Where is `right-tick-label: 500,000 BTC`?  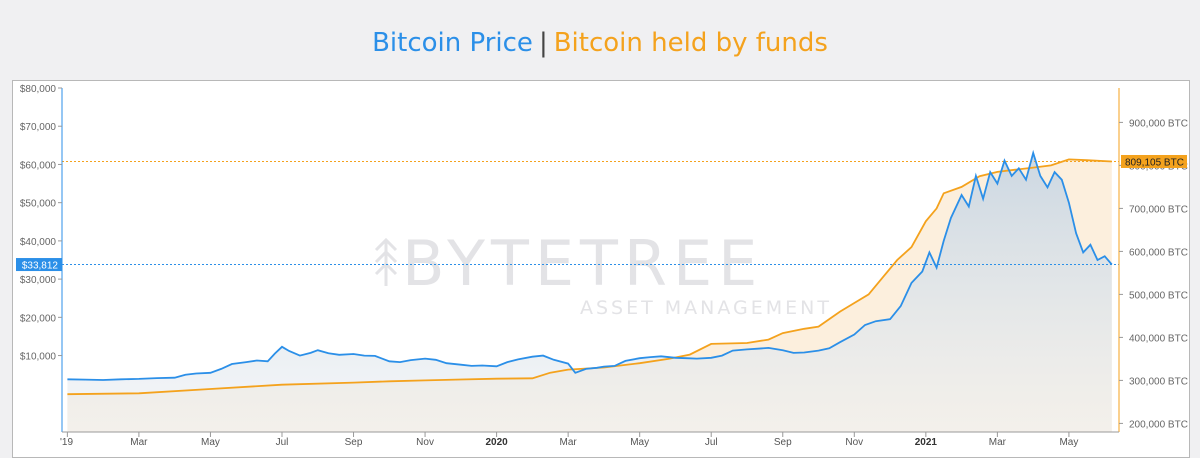
right-tick-label: 500,000 BTC is located at coordinates (1158, 295).